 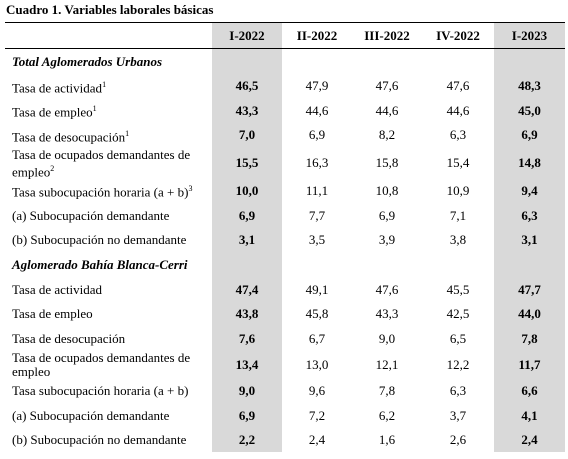 I want to click on value-cell: 47,6, so click(x=387, y=86).